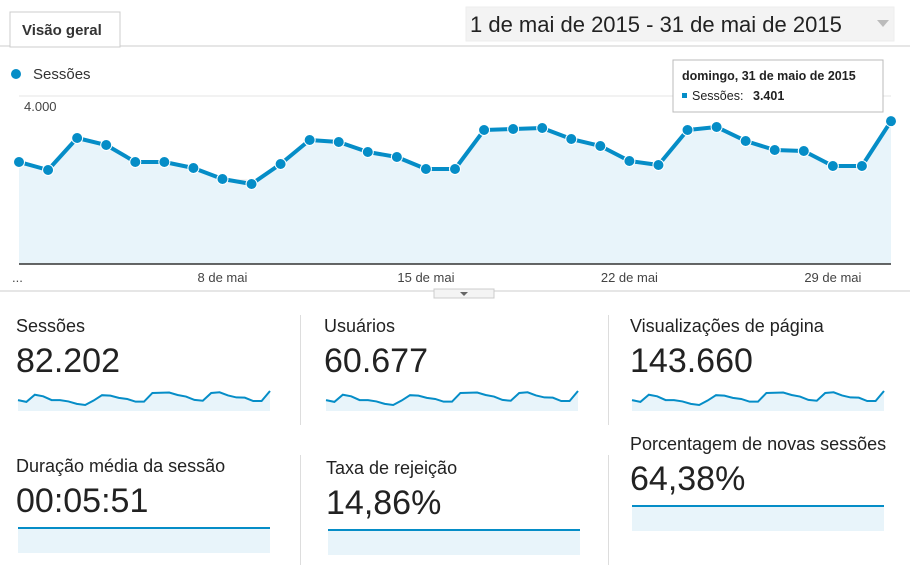 Image resolution: width=910 pixels, height=570 pixels. I want to click on metric-tile: Duração média da sessão 00:05:51, so click(146, 504).